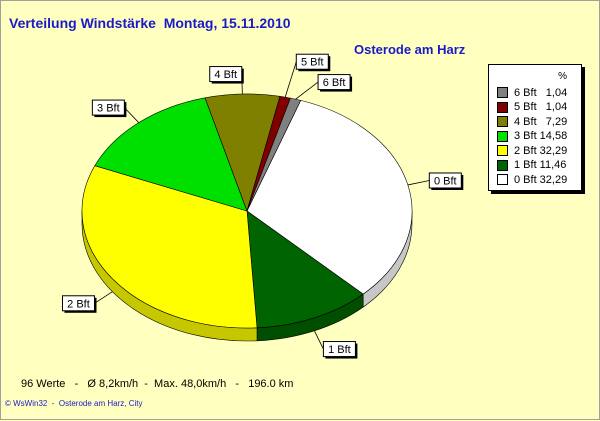  Describe the element at coordinates (541, 179) in the screenshot. I see `legend-label: 0 Bft 32,29` at that location.